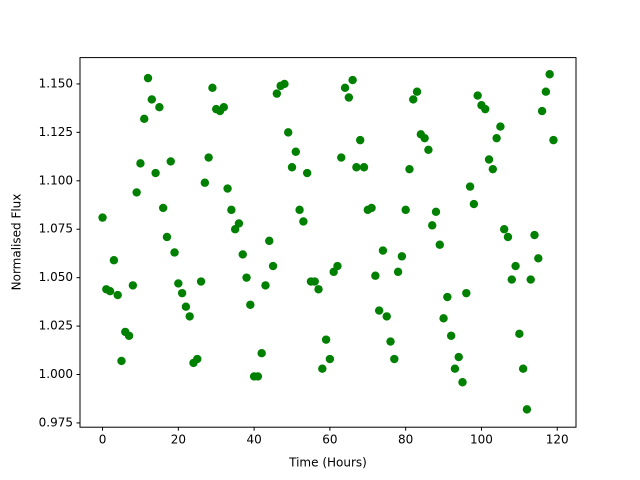 The height and width of the screenshot is (480, 640). I want to click on x-tick-label: 60, so click(329, 440).